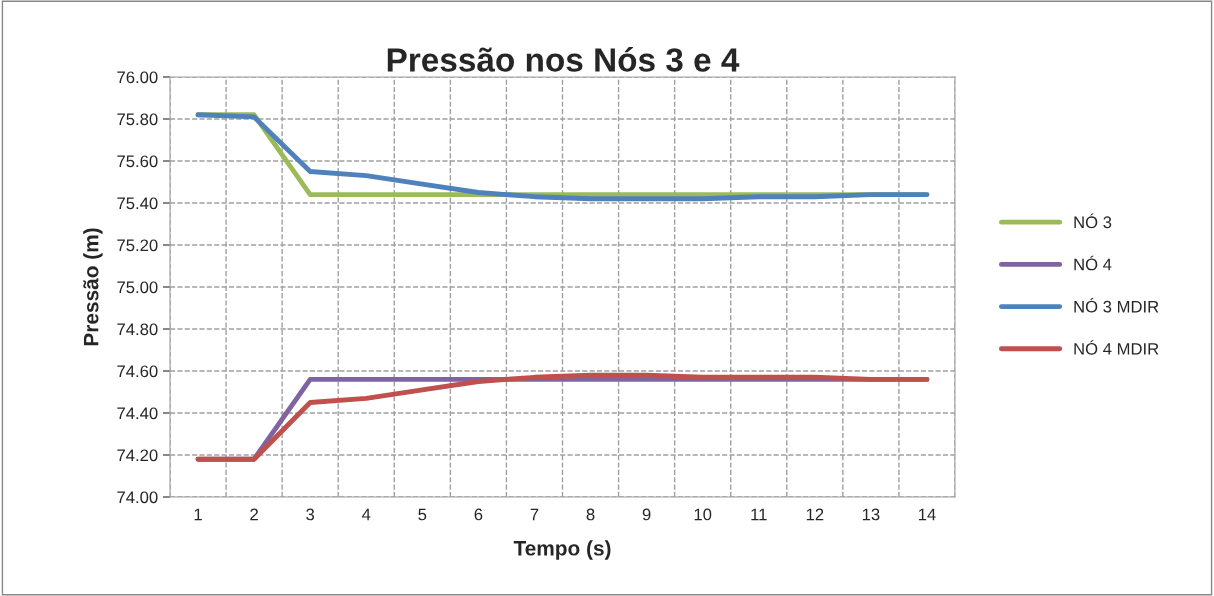 This screenshot has height=596, width=1214. What do you see at coordinates (366, 514) in the screenshot?
I see `x-tick-label: 4` at bounding box center [366, 514].